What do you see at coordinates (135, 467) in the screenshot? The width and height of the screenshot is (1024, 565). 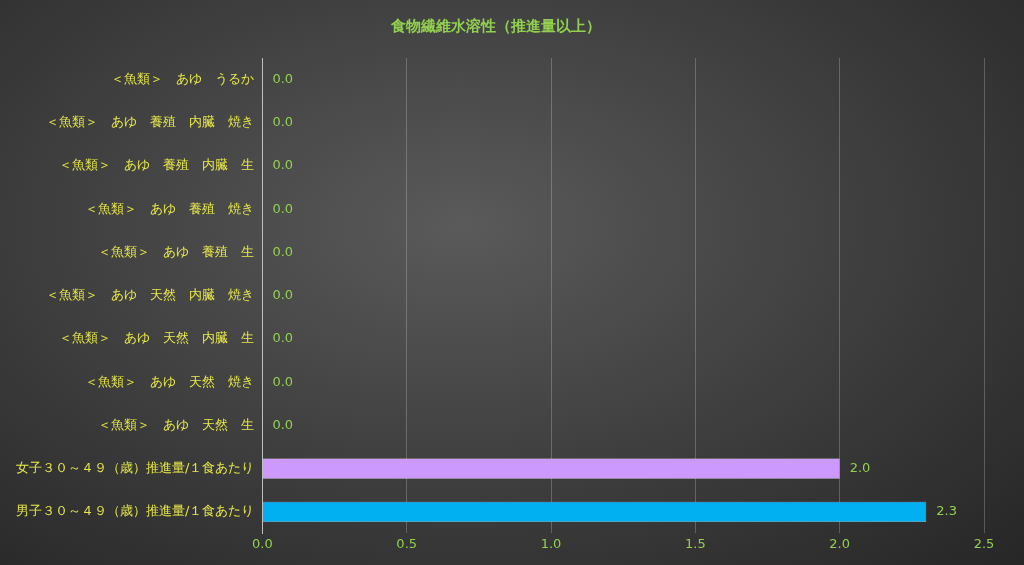 I see `y-tick-label: 女子３０～４９（歳）推進量/１食あたり` at bounding box center [135, 467].